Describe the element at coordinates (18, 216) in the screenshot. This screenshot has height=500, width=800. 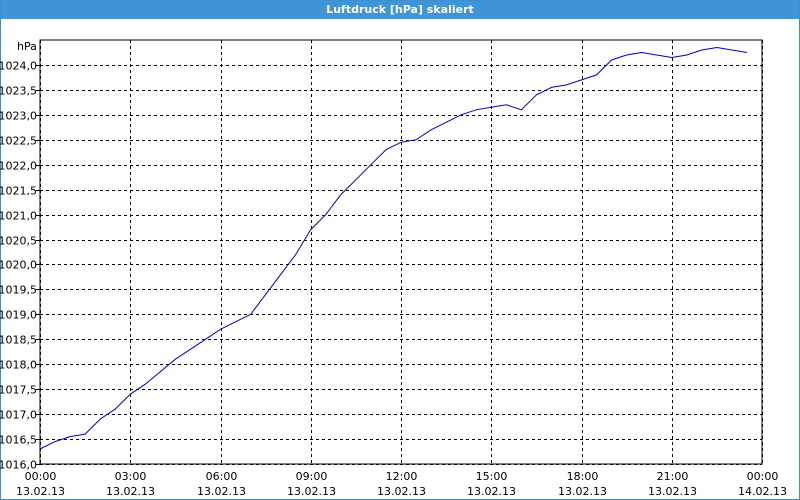
I see `y-tick-label: 1021,0` at that location.